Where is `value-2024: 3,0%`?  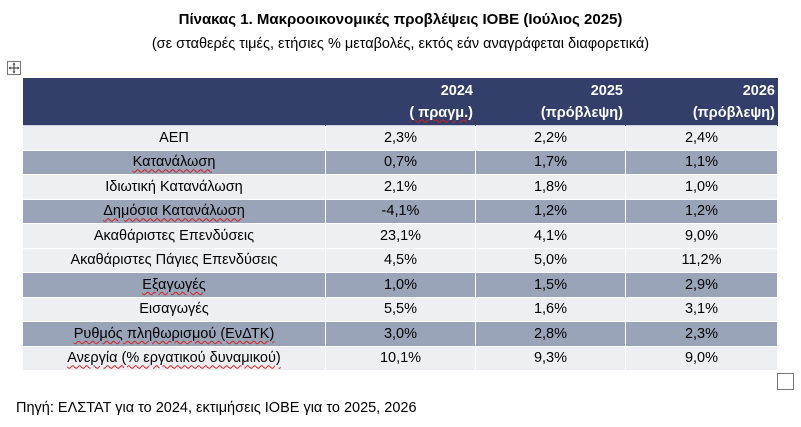 value-2024: 3,0% is located at coordinates (400, 334).